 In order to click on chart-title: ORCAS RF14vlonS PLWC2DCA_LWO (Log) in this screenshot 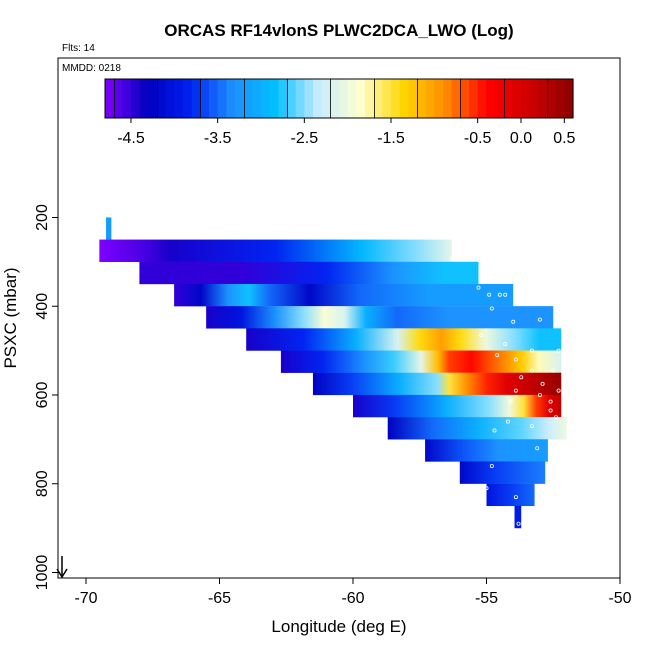, I will do `click(338, 30)`.